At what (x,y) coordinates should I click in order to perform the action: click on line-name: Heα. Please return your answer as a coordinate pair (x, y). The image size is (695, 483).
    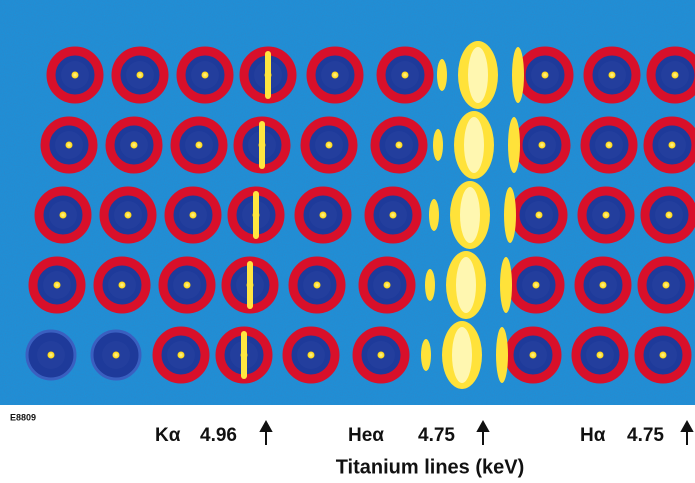
    Looking at the image, I should click on (366, 435).